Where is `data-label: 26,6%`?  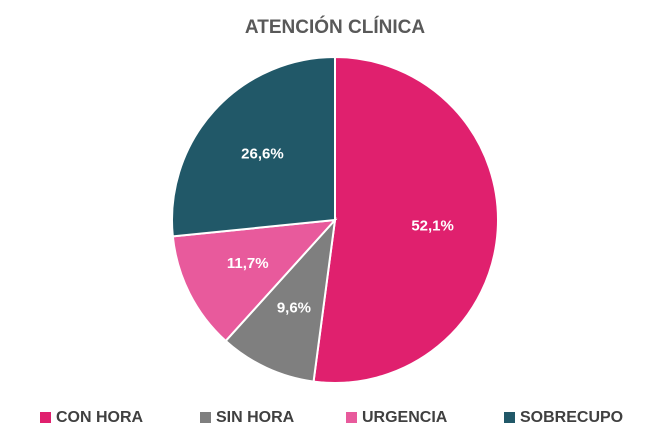
data-label: 26,6% is located at coordinates (262, 153).